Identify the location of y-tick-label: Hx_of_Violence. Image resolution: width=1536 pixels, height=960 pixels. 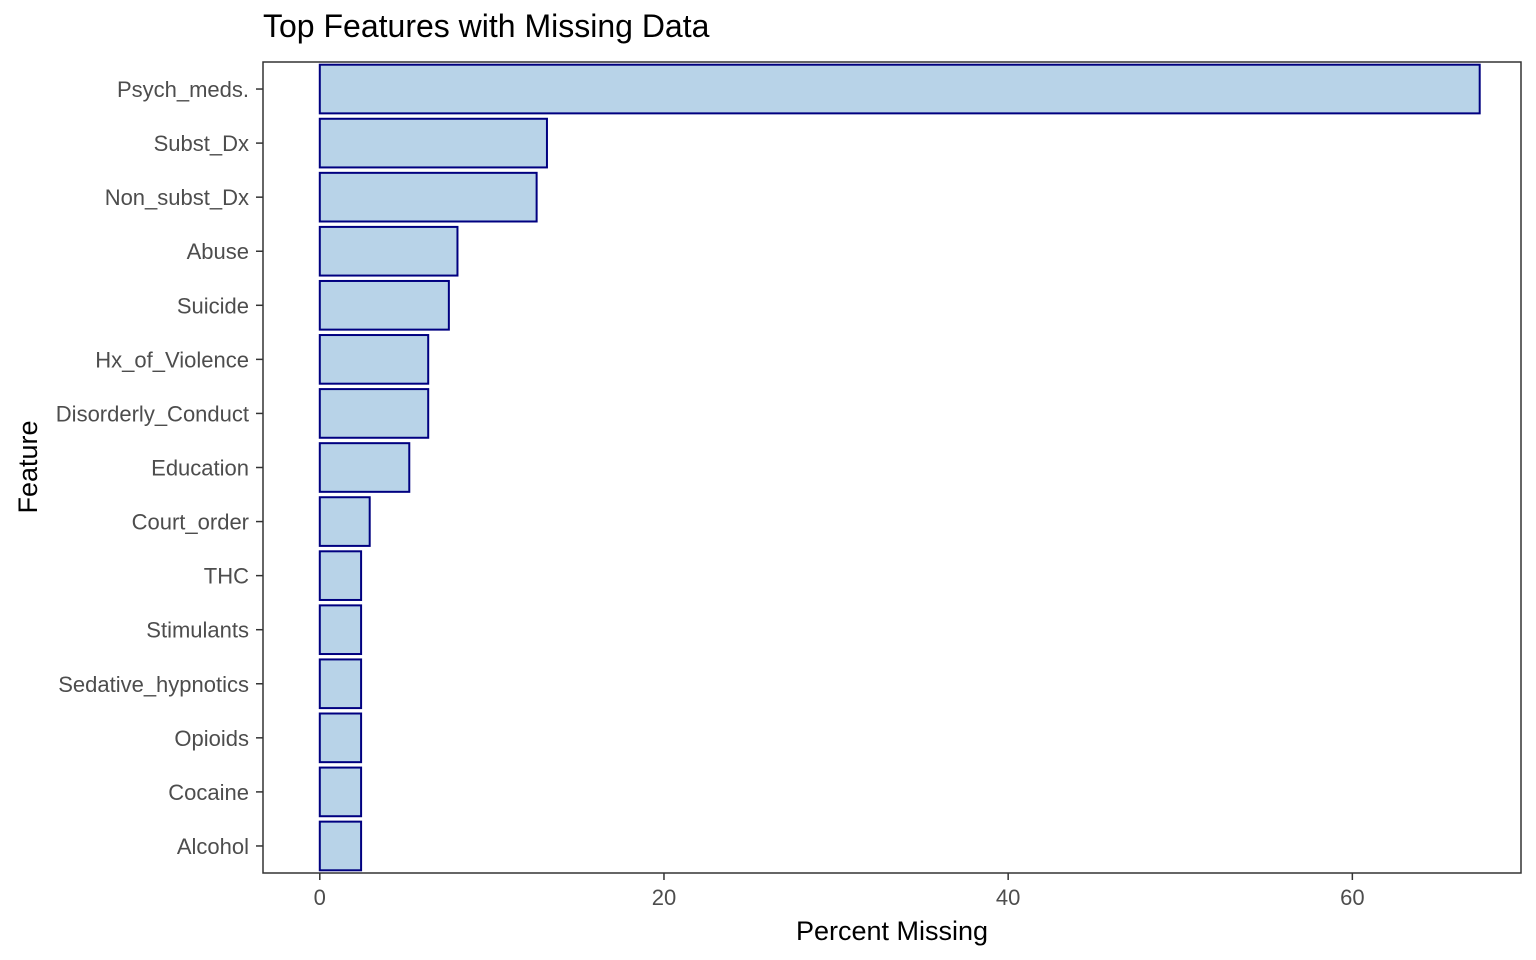
(172, 359).